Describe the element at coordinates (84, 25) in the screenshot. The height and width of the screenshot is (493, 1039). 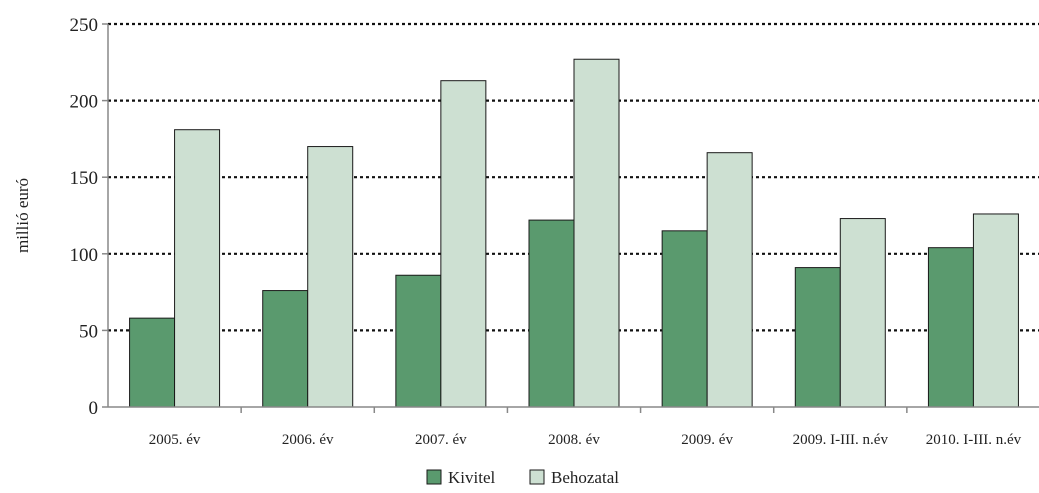
I see `y-tick-label: 250` at that location.